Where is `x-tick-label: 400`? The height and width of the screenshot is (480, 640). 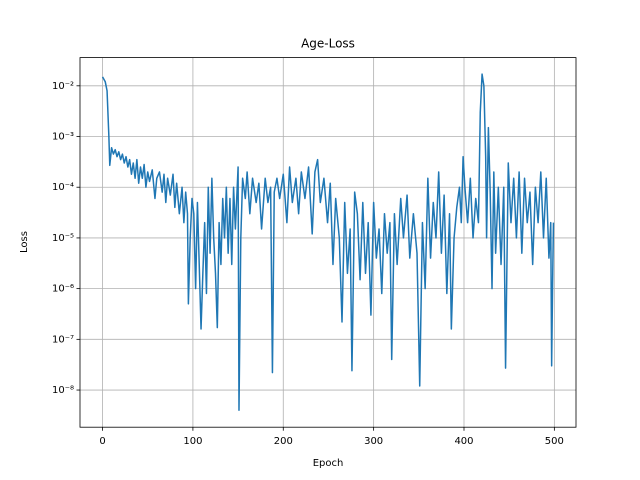
x-tick-label: 400 is located at coordinates (463, 441).